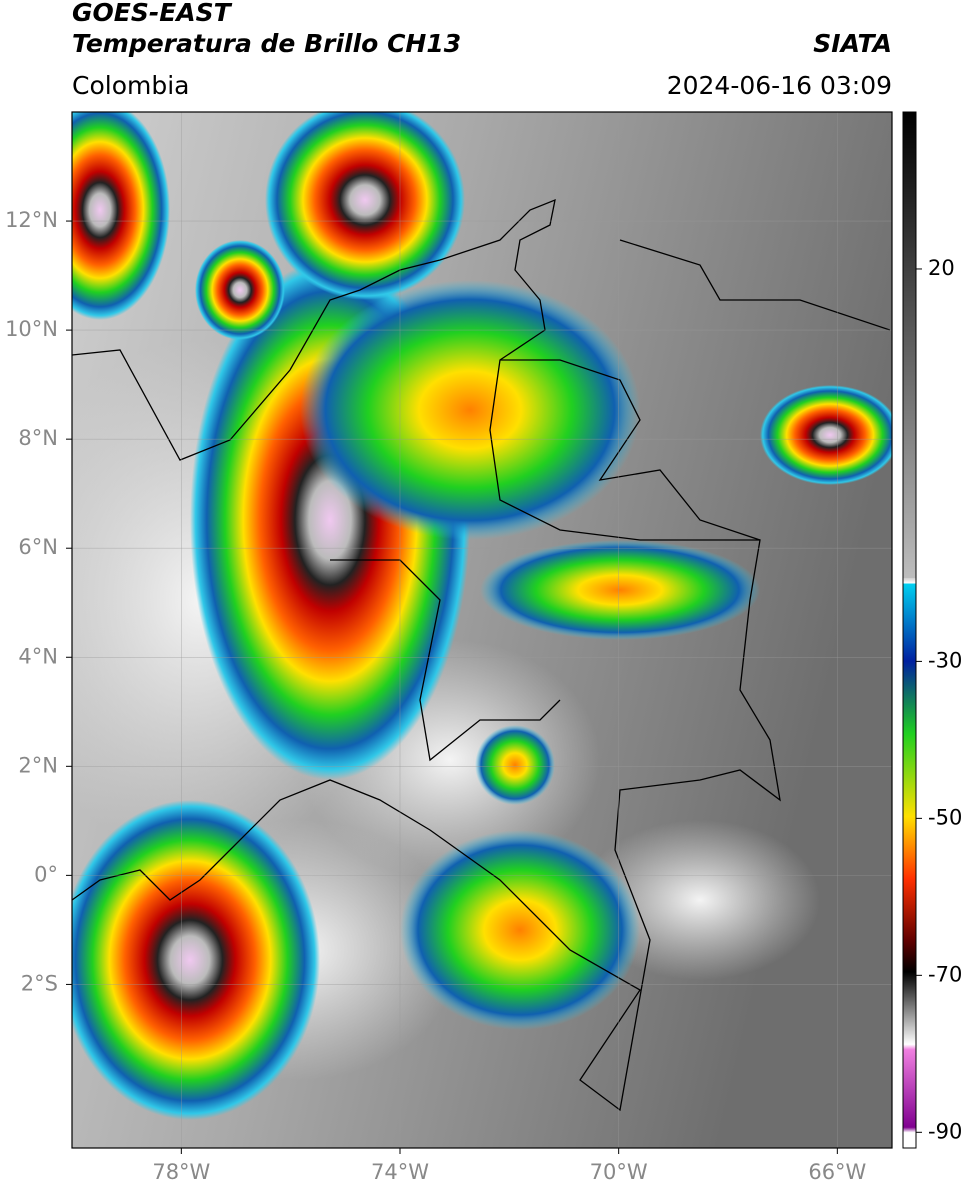 The height and width of the screenshot is (1194, 966). What do you see at coordinates (400, 1172) in the screenshot?
I see `x-tick-label: 74°W` at bounding box center [400, 1172].